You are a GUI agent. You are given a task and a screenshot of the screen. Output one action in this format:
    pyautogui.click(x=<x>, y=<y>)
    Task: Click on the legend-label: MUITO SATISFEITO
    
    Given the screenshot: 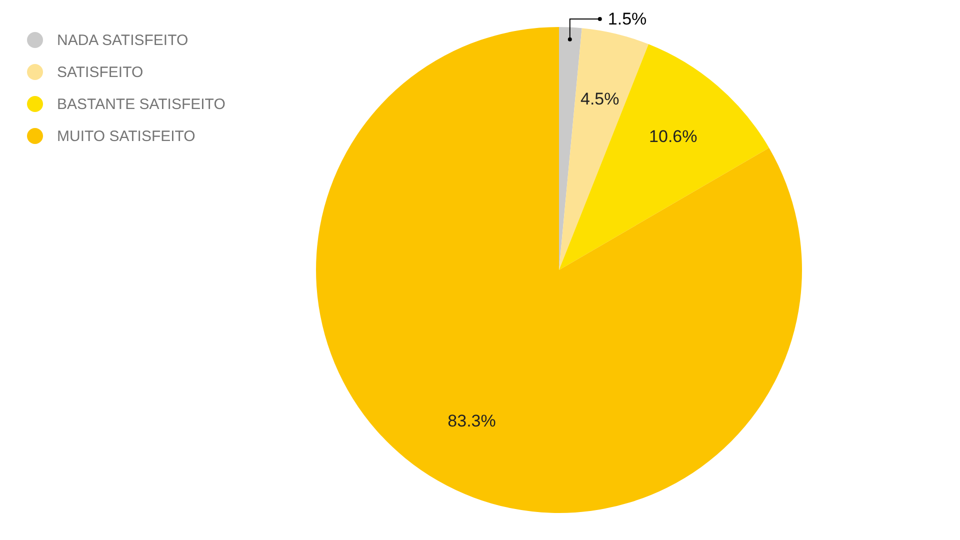 What is the action you would take?
    pyautogui.click(x=126, y=136)
    